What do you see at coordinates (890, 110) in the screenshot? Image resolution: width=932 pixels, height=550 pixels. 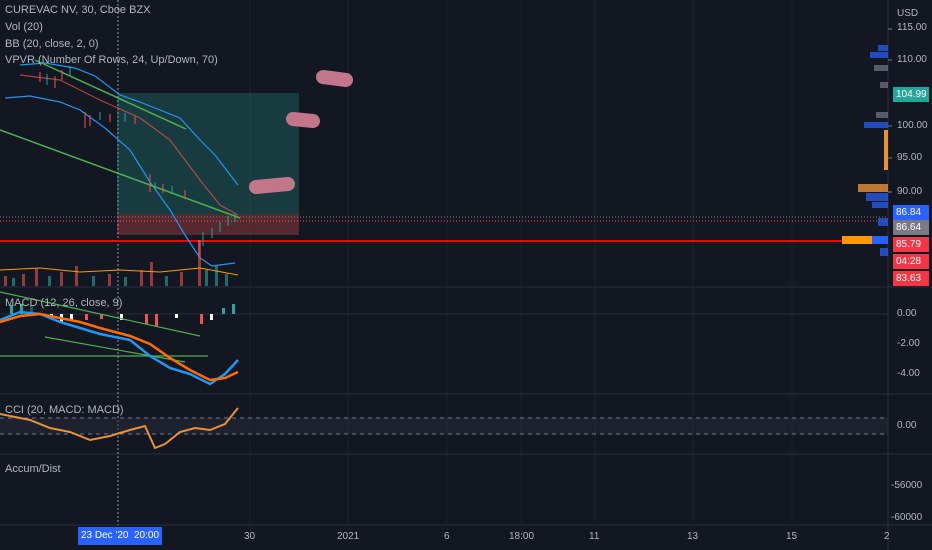 I see `axis-tick-marks` at bounding box center [890, 110].